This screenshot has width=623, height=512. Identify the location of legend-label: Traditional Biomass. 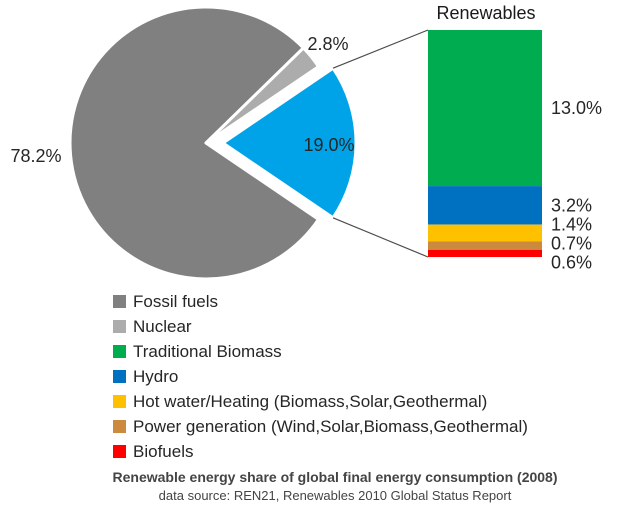
(207, 351).